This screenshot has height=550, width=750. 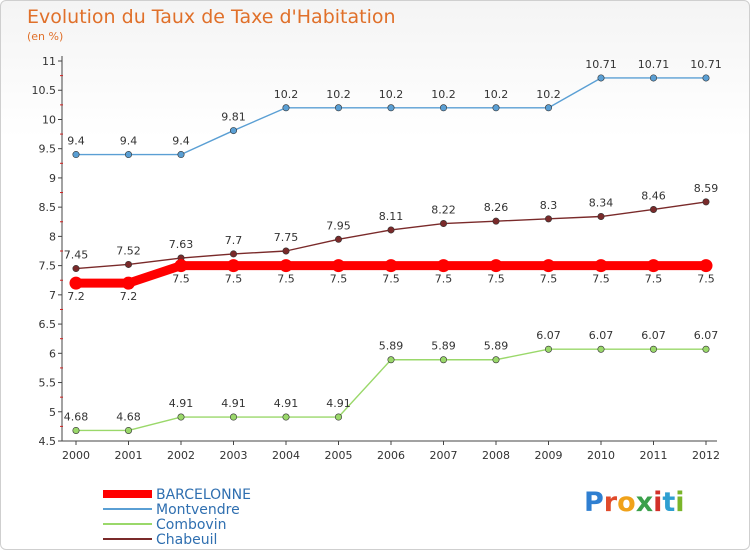 What do you see at coordinates (129, 455) in the screenshot?
I see `x-tick-label: 2001` at bounding box center [129, 455].